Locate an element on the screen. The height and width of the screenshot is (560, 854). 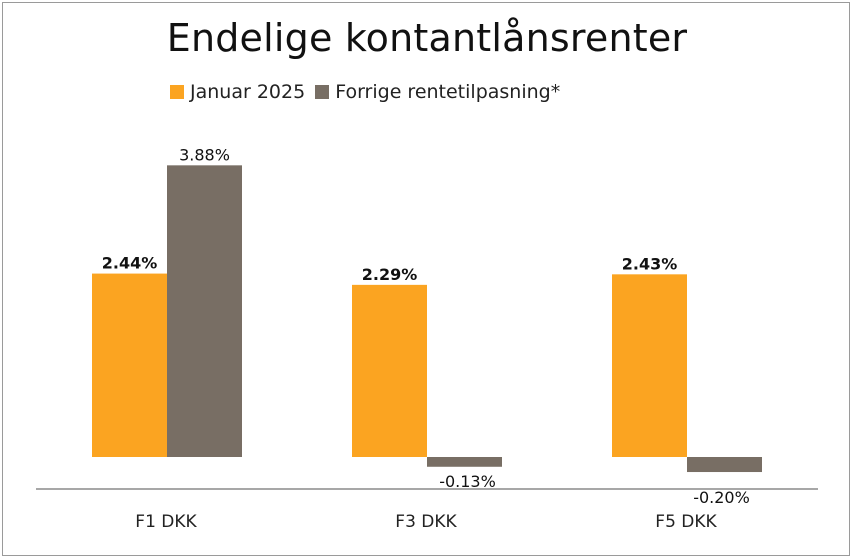
legend-item-series-1: Januar 2025 is located at coordinates (237, 92).